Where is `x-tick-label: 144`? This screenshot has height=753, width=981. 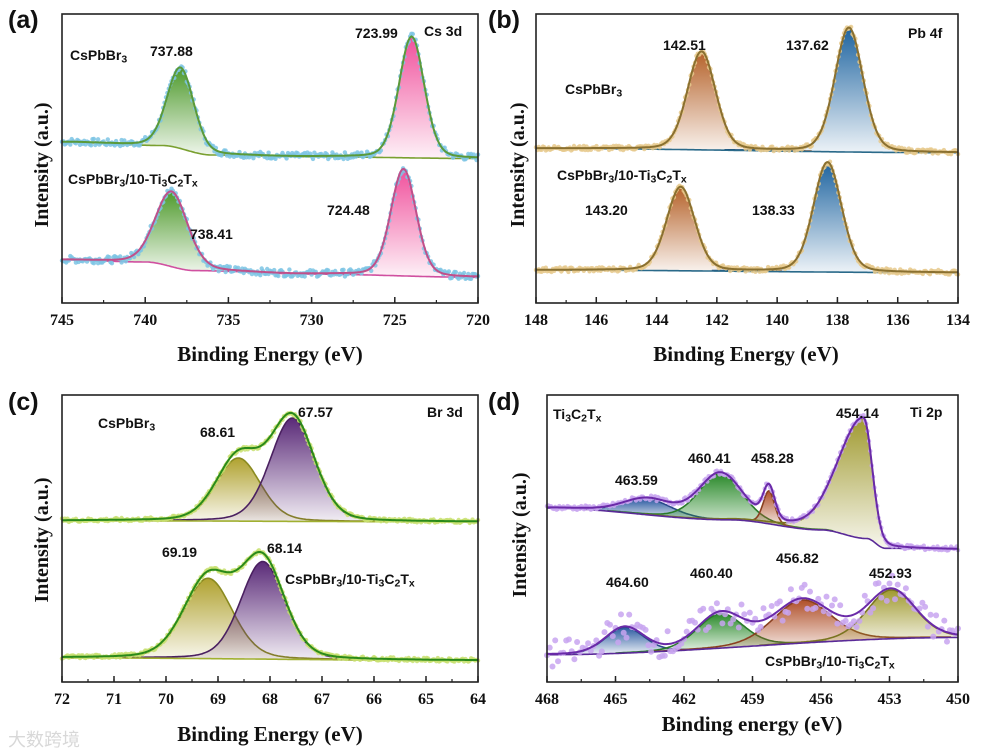 x-tick-label: 144 is located at coordinates (656, 320).